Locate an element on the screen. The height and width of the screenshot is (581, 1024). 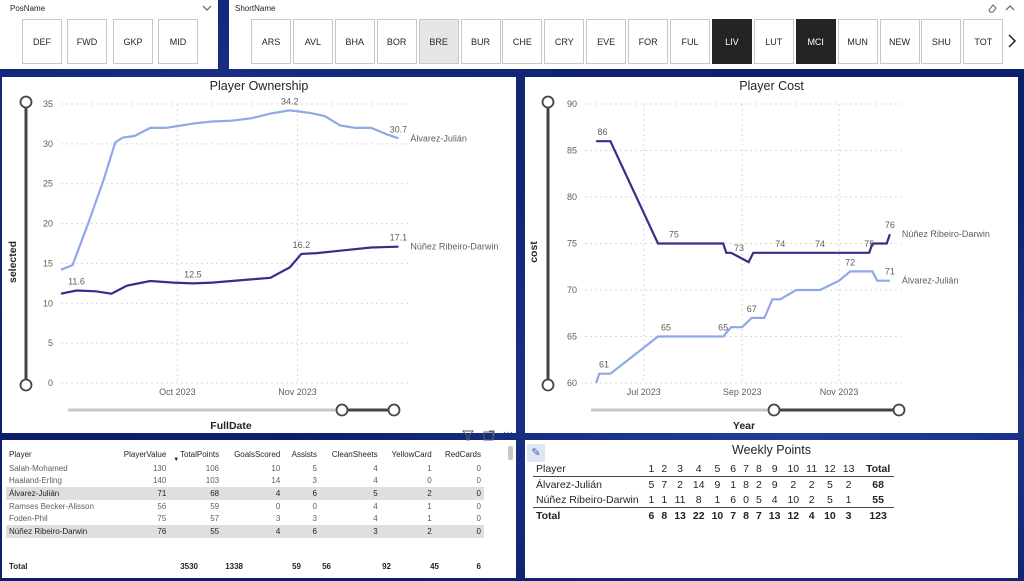
team-btn-ars: ARS is located at coordinates (271, 41).